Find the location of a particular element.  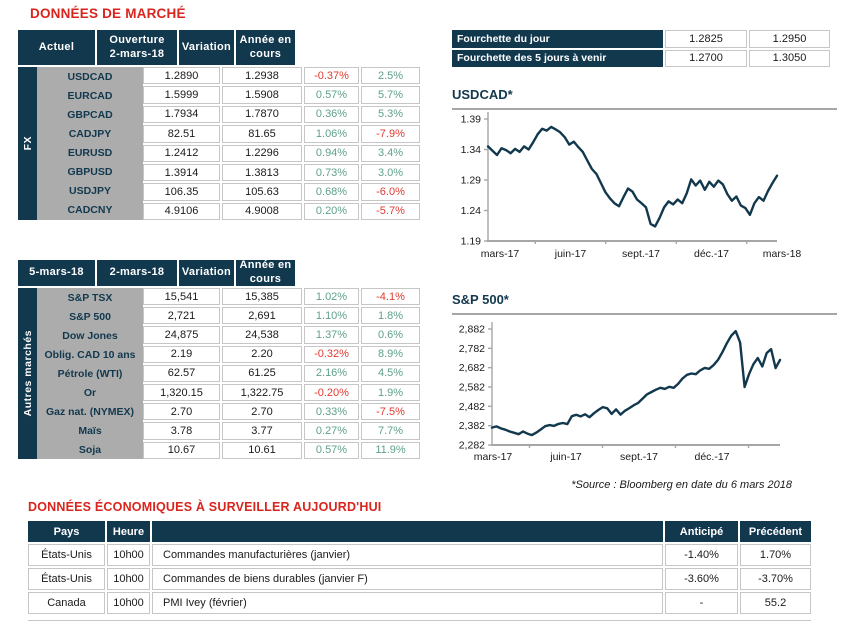

fx-ytd-value: 3.4% is located at coordinates (390, 153).